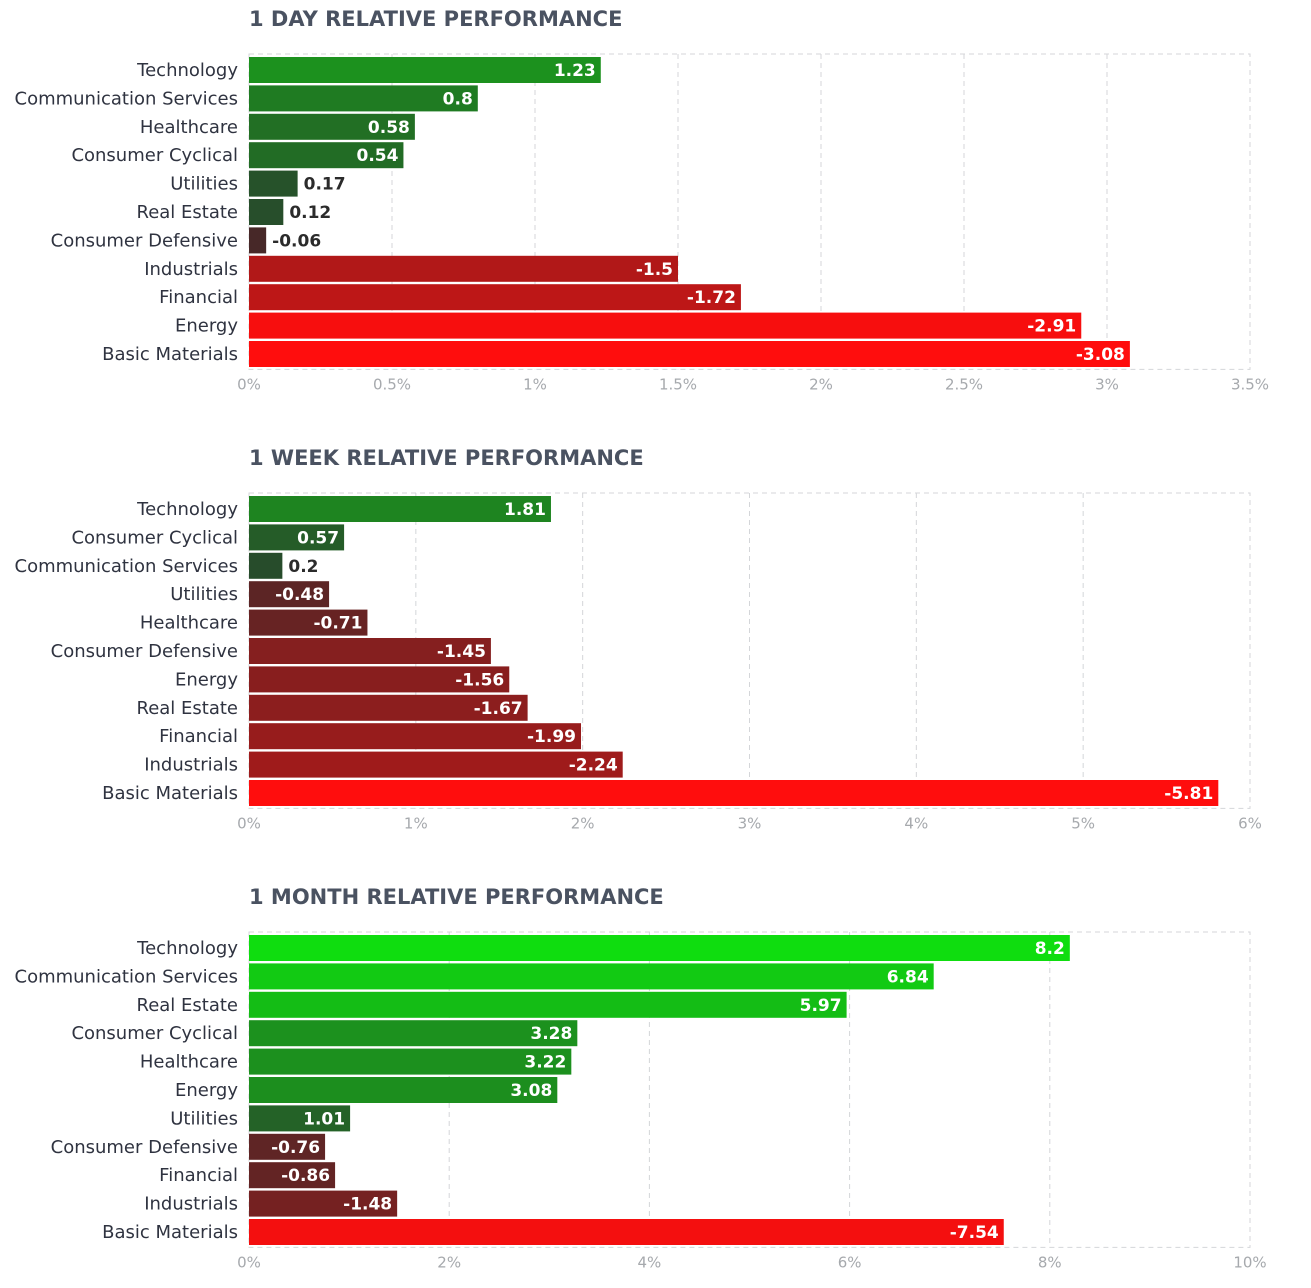  Describe the element at coordinates (479, 680) in the screenshot. I see `value-label-energy: -1.56` at that location.